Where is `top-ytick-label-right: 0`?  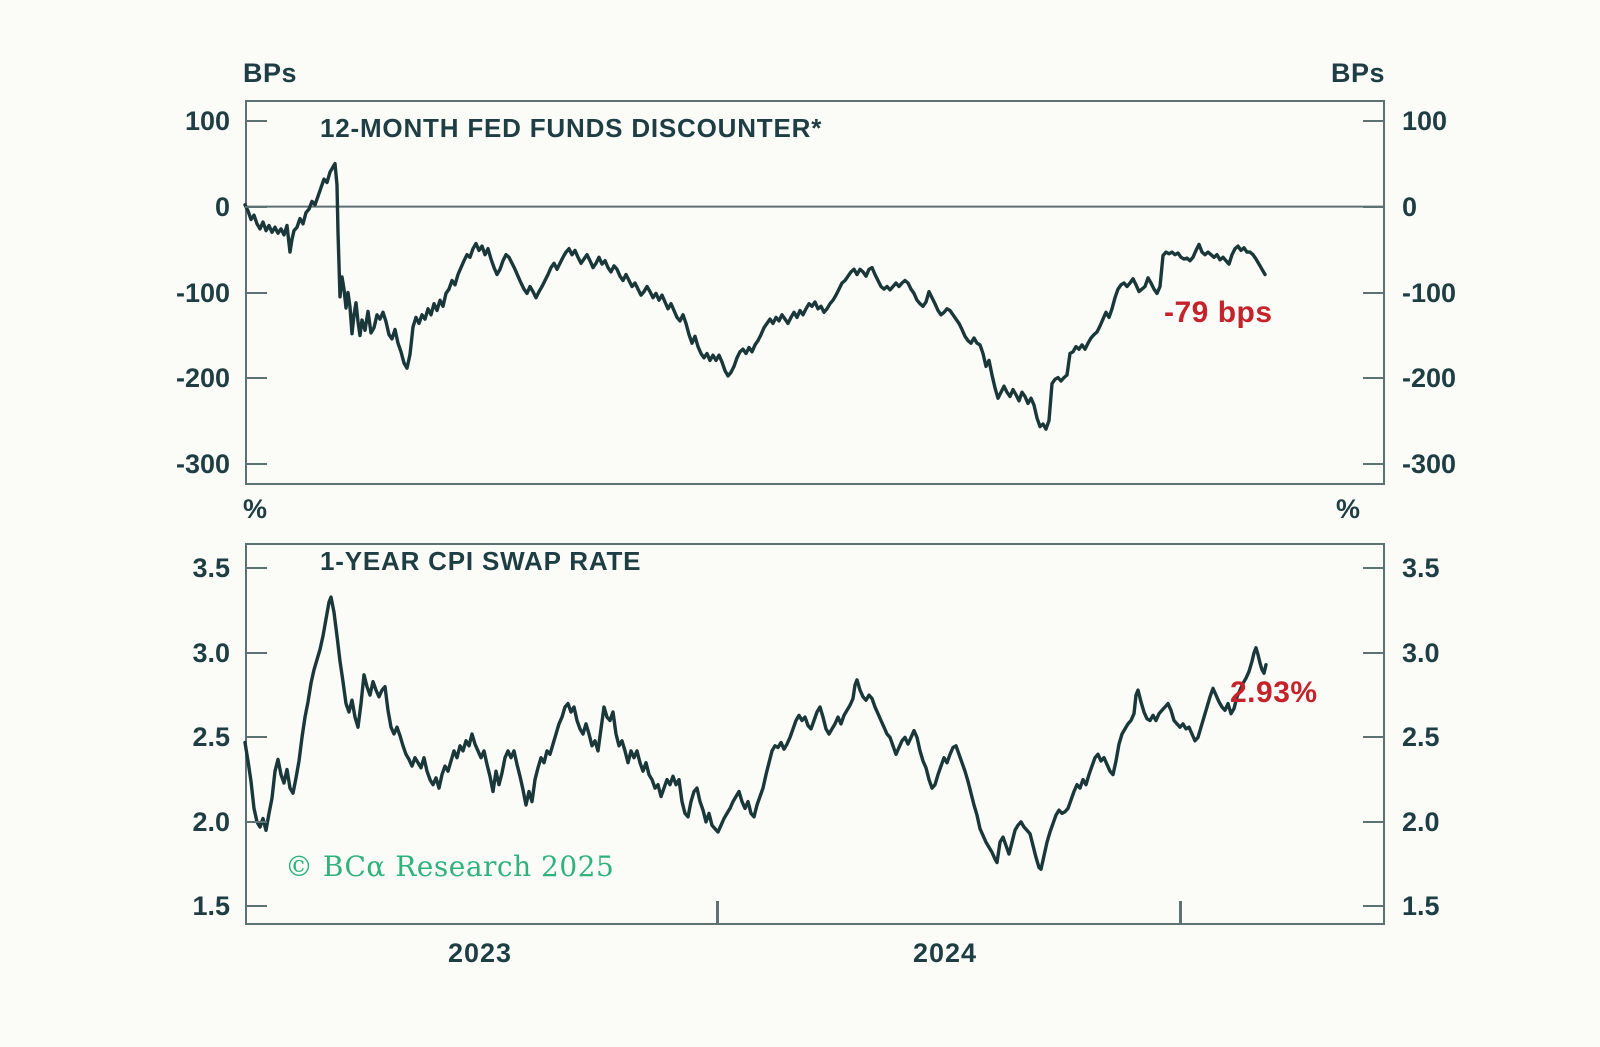
top-ytick-label-right: 0 is located at coordinates (1410, 206).